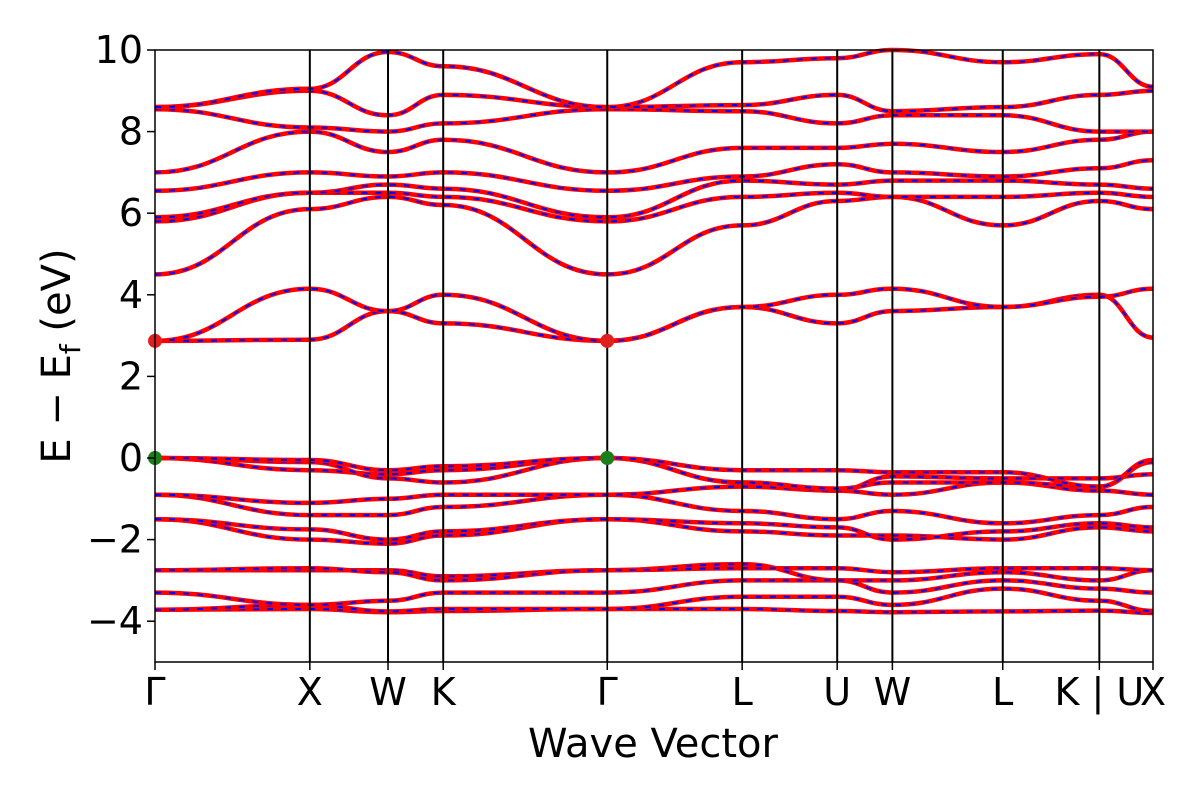 Image resolution: width=1200 pixels, height=800 pixels. Describe the element at coordinates (115, 540) in the screenshot. I see `y-tick-label: −2` at that location.